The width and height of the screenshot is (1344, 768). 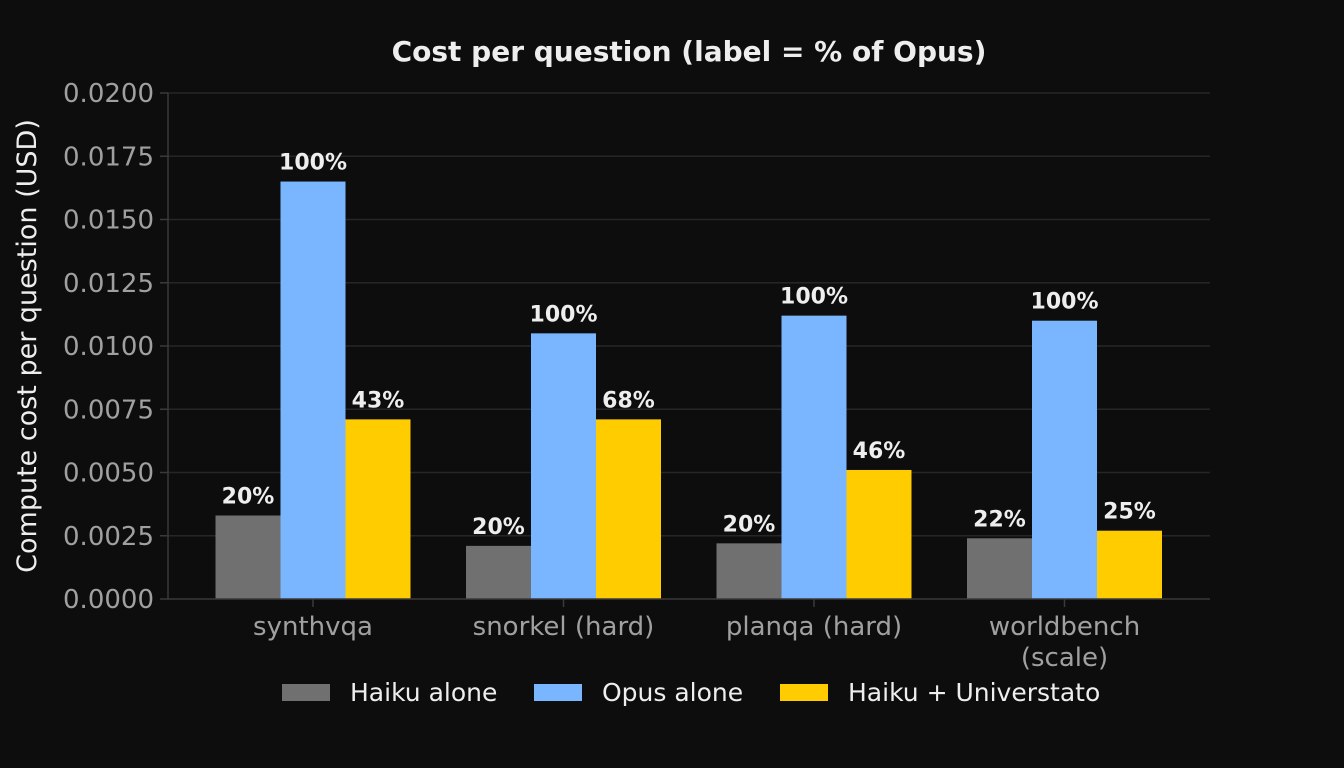 I want to click on y-tick-label: 0.0150, so click(x=108, y=221).